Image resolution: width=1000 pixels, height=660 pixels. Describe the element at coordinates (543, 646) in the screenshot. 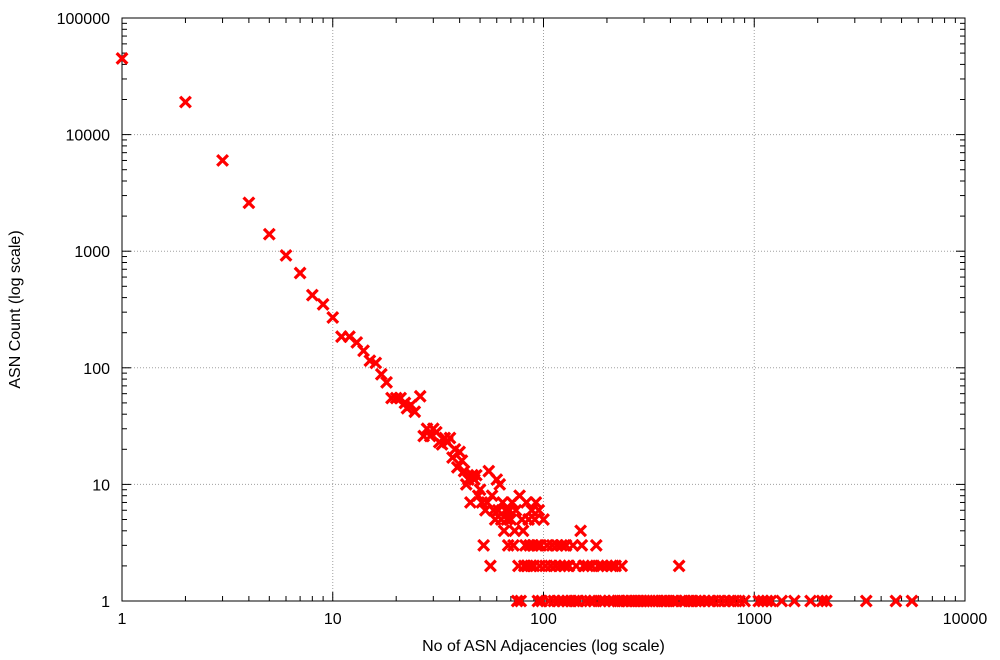

I see `x-axis-title: No of ASN Adjacencies (log scale)` at that location.